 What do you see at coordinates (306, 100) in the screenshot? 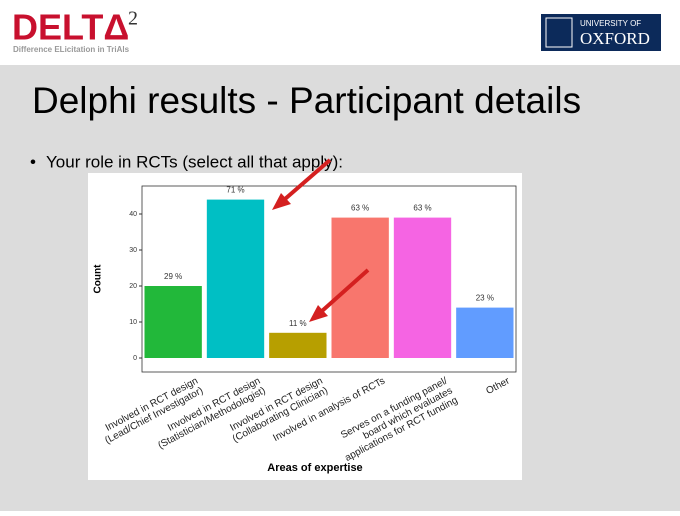
I see `slide-title: Delphi results - Participant details` at bounding box center [306, 100].